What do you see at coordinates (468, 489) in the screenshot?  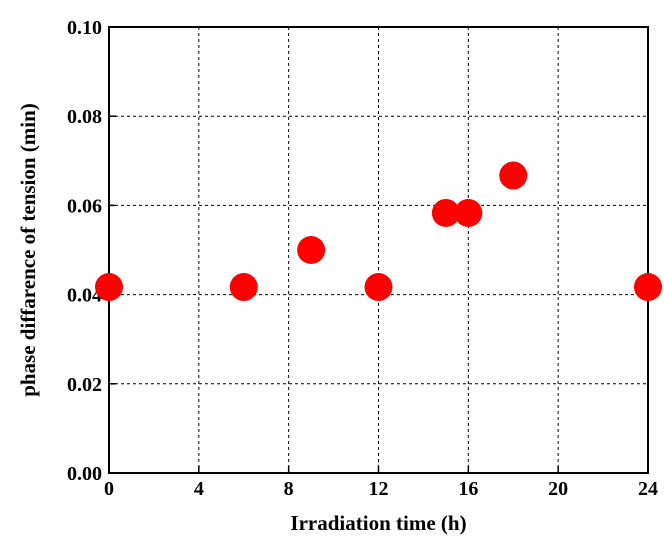 I see `x-tick-label: 16` at bounding box center [468, 489].